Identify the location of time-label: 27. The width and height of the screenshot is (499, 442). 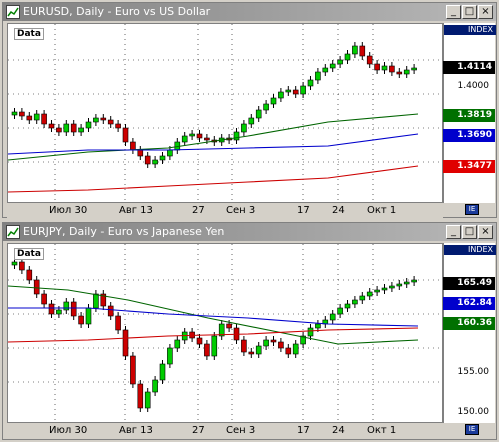
(198, 210).